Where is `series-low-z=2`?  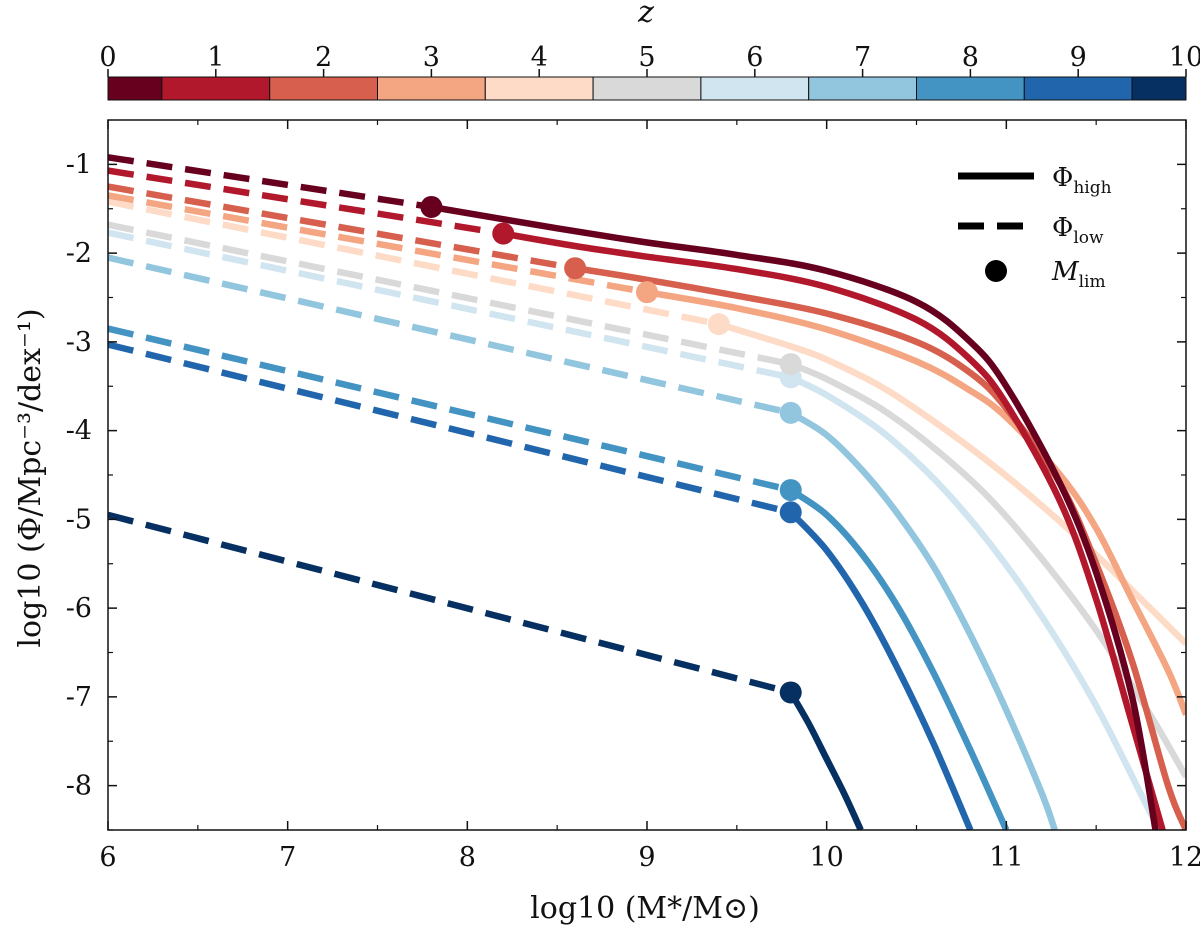 series-low-z=2 is located at coordinates (342, 227).